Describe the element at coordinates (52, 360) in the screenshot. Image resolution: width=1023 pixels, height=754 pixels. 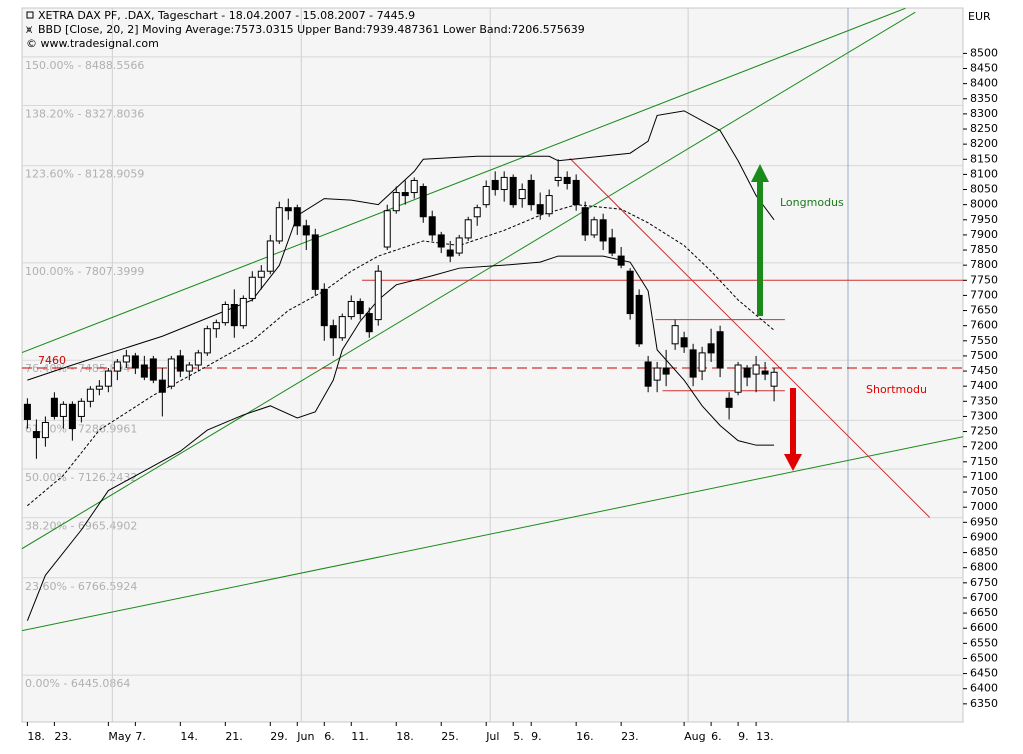
I see `marker-label: 7460` at that location.